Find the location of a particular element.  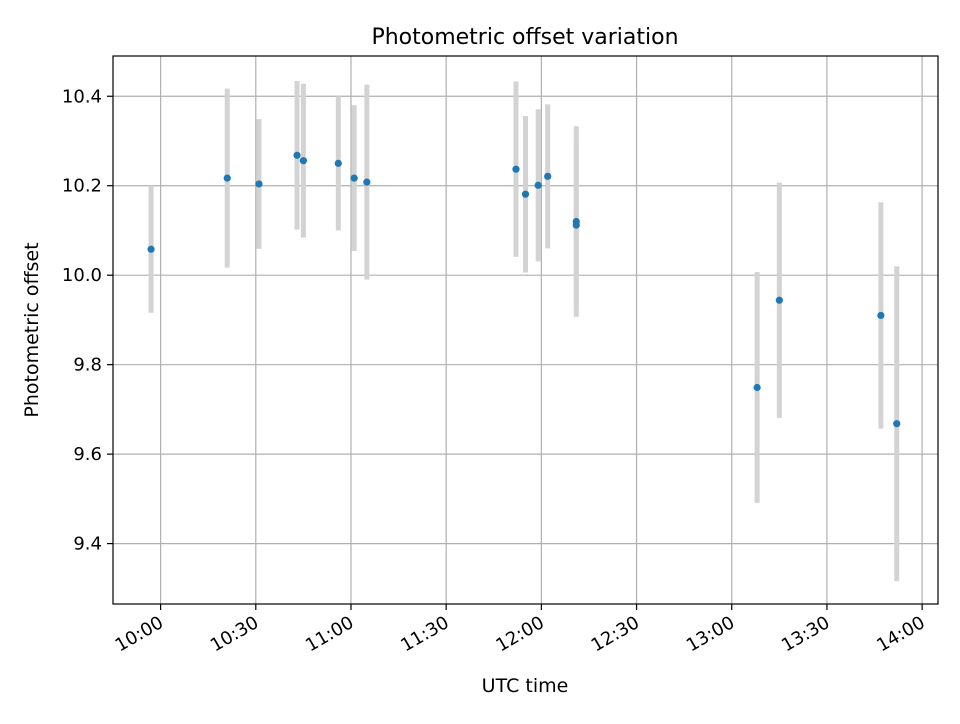

y-tick-label: 10.4 is located at coordinates (82, 96).